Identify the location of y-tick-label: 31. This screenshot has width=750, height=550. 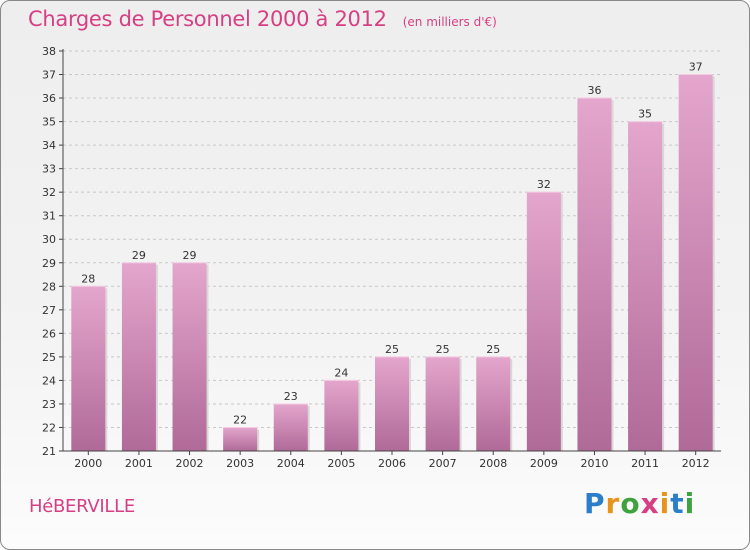
(49, 216).